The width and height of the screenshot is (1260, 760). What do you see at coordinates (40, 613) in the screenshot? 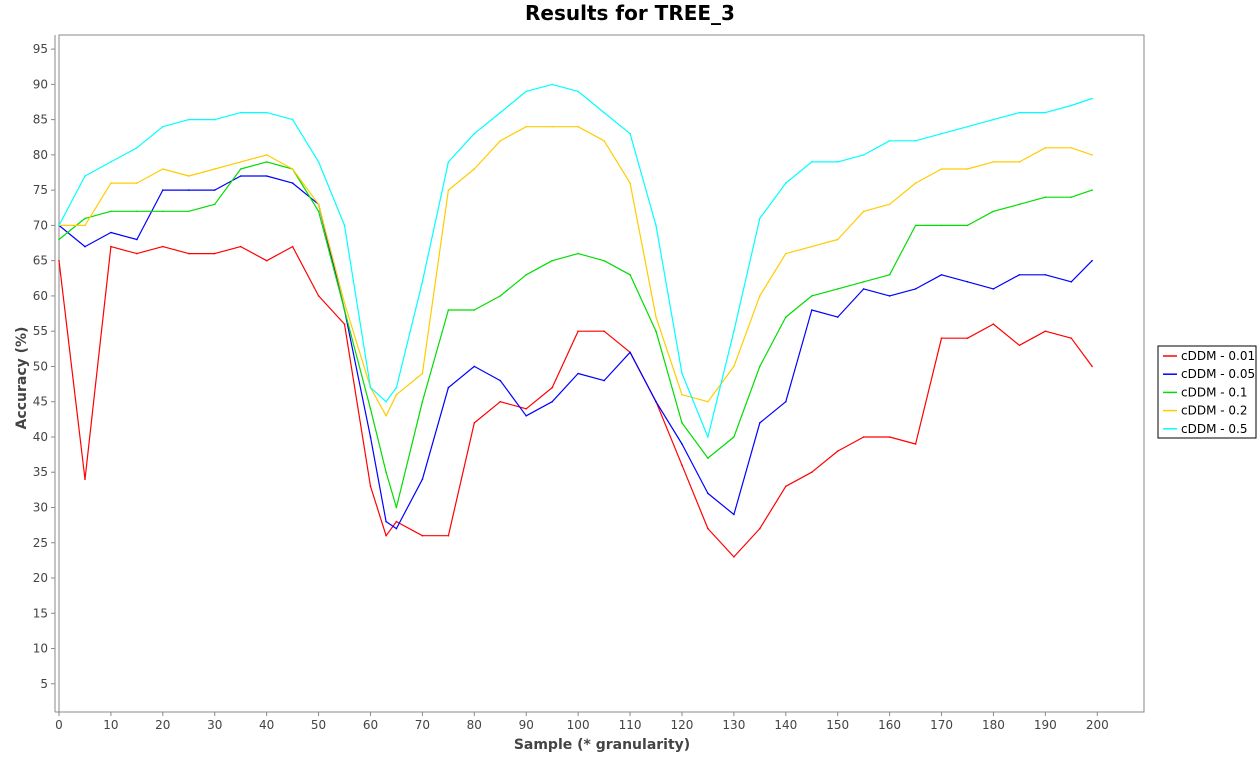
I see `y-tick-label: 15` at bounding box center [40, 613].